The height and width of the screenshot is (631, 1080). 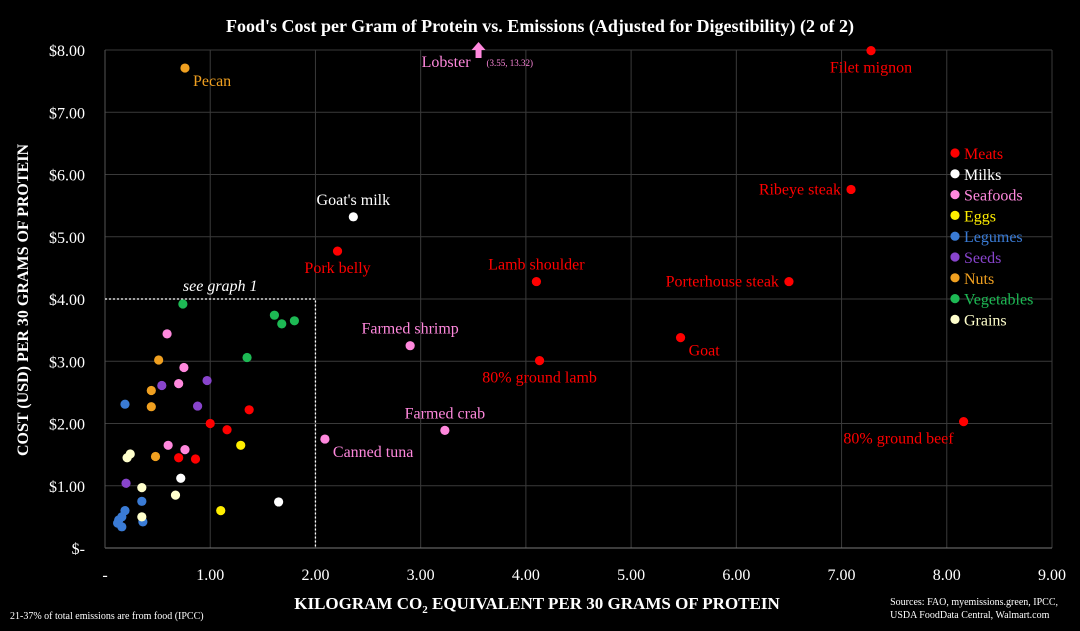 I want to click on legend-label: Eggs, so click(x=980, y=216).